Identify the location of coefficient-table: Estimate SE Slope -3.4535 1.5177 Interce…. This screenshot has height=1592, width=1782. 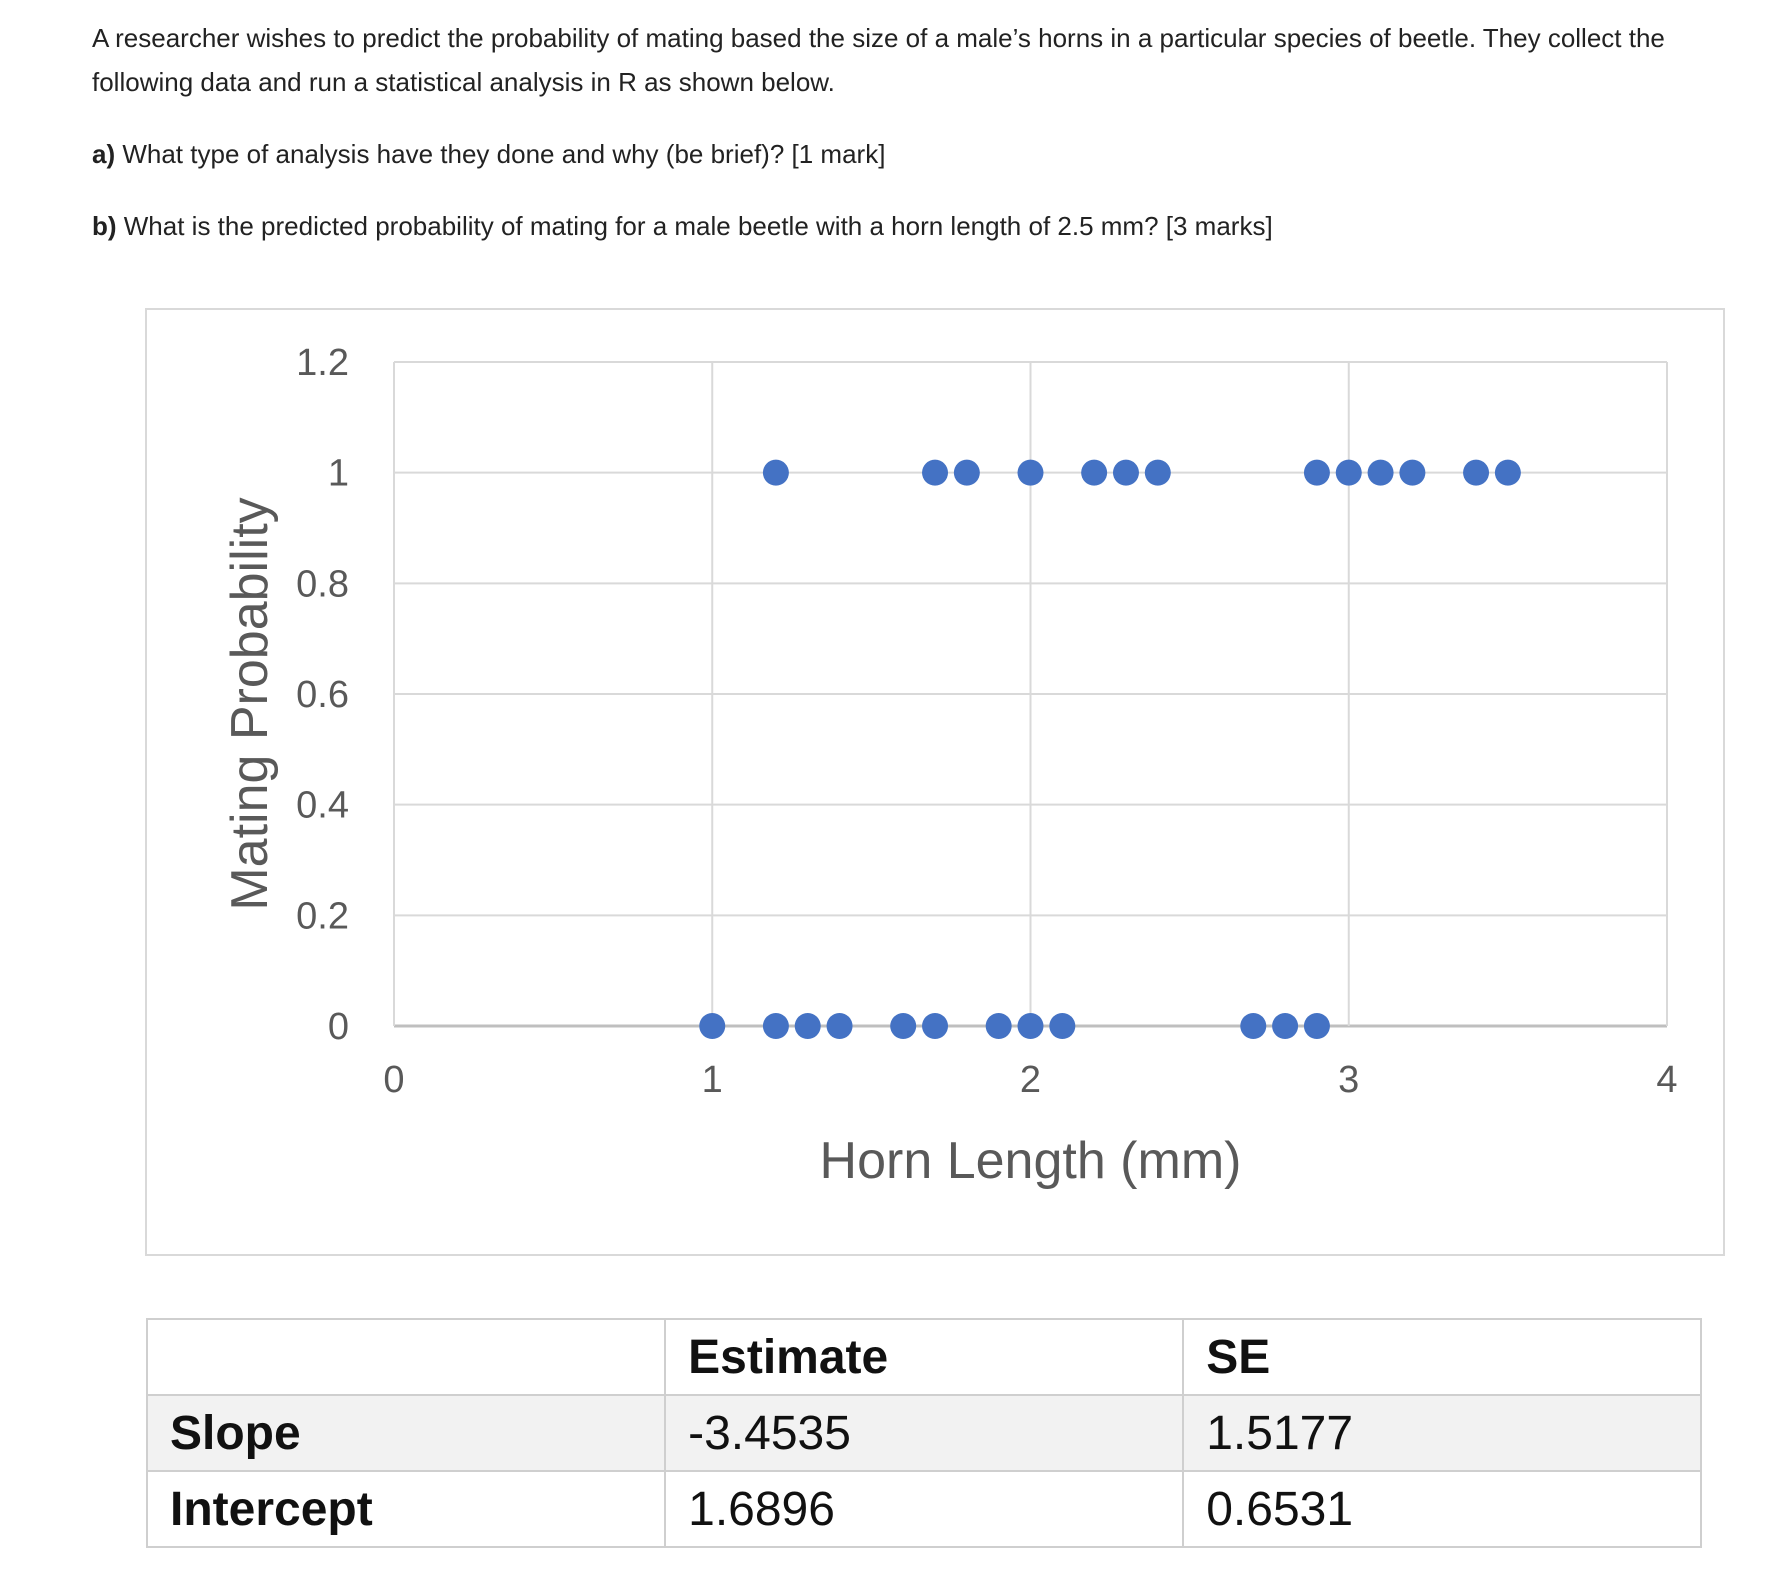
(923, 1433).